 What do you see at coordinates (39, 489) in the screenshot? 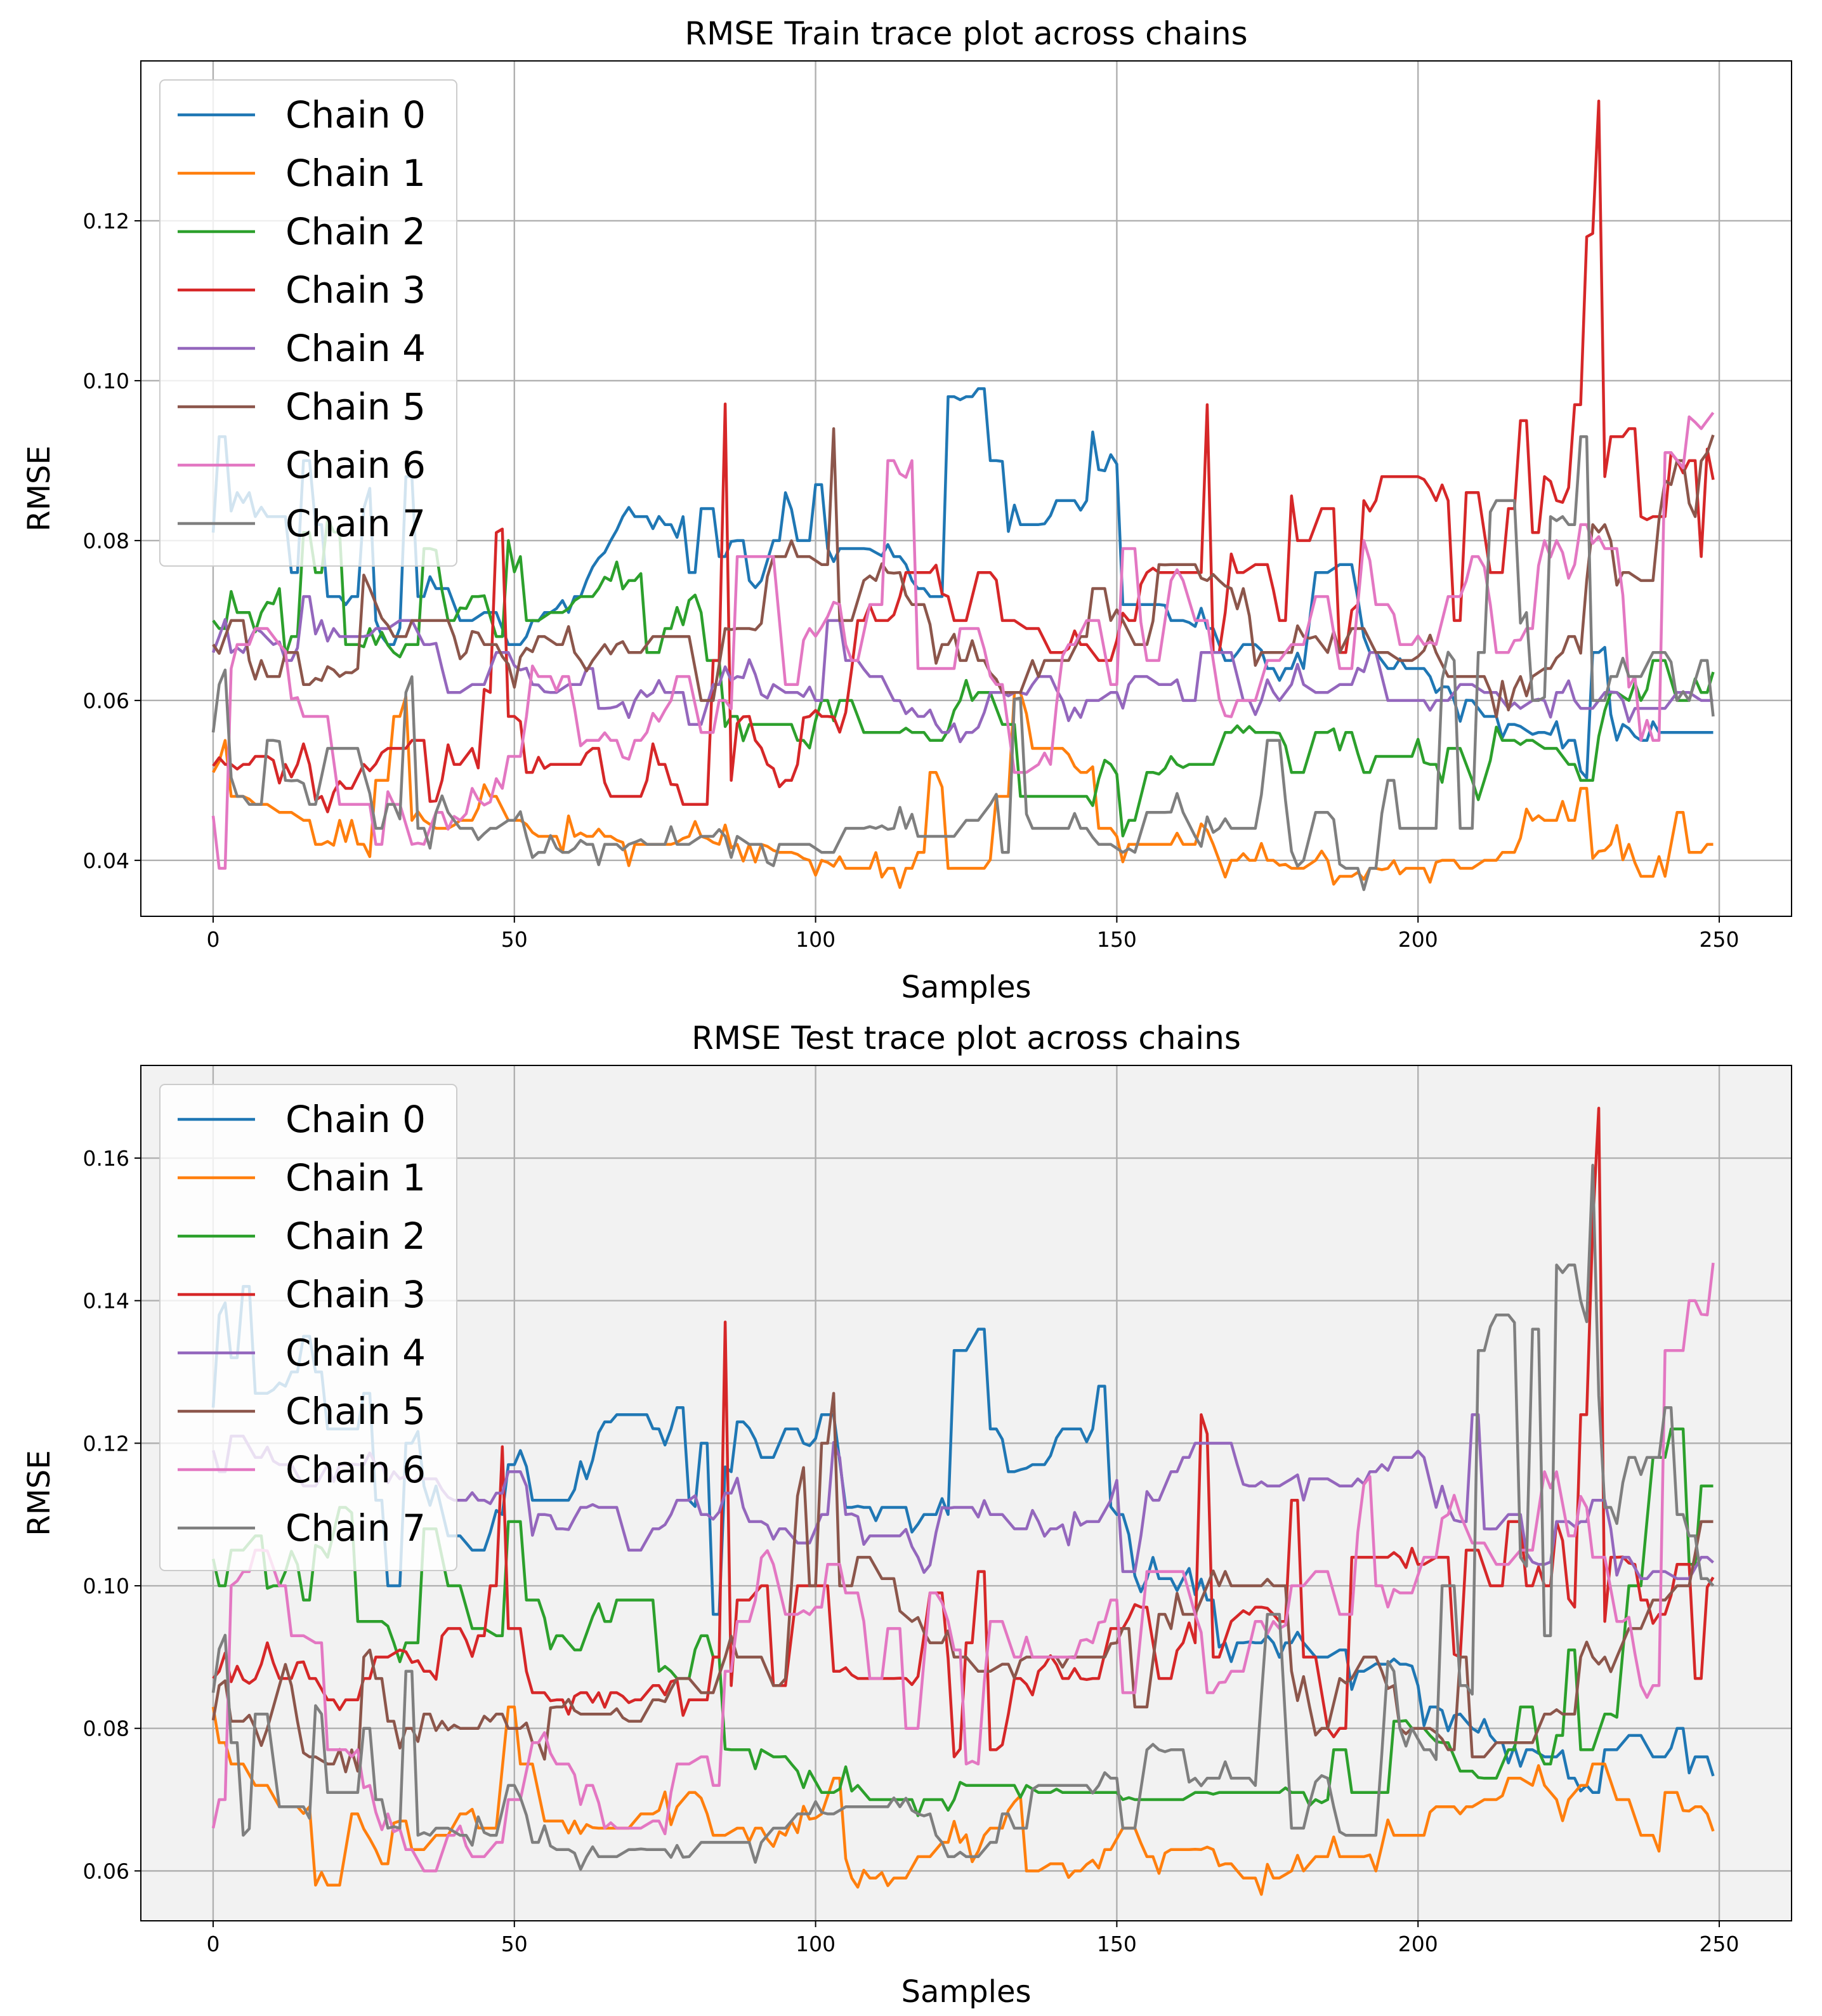
I see `y-axis-label-train: RMSE` at bounding box center [39, 489].